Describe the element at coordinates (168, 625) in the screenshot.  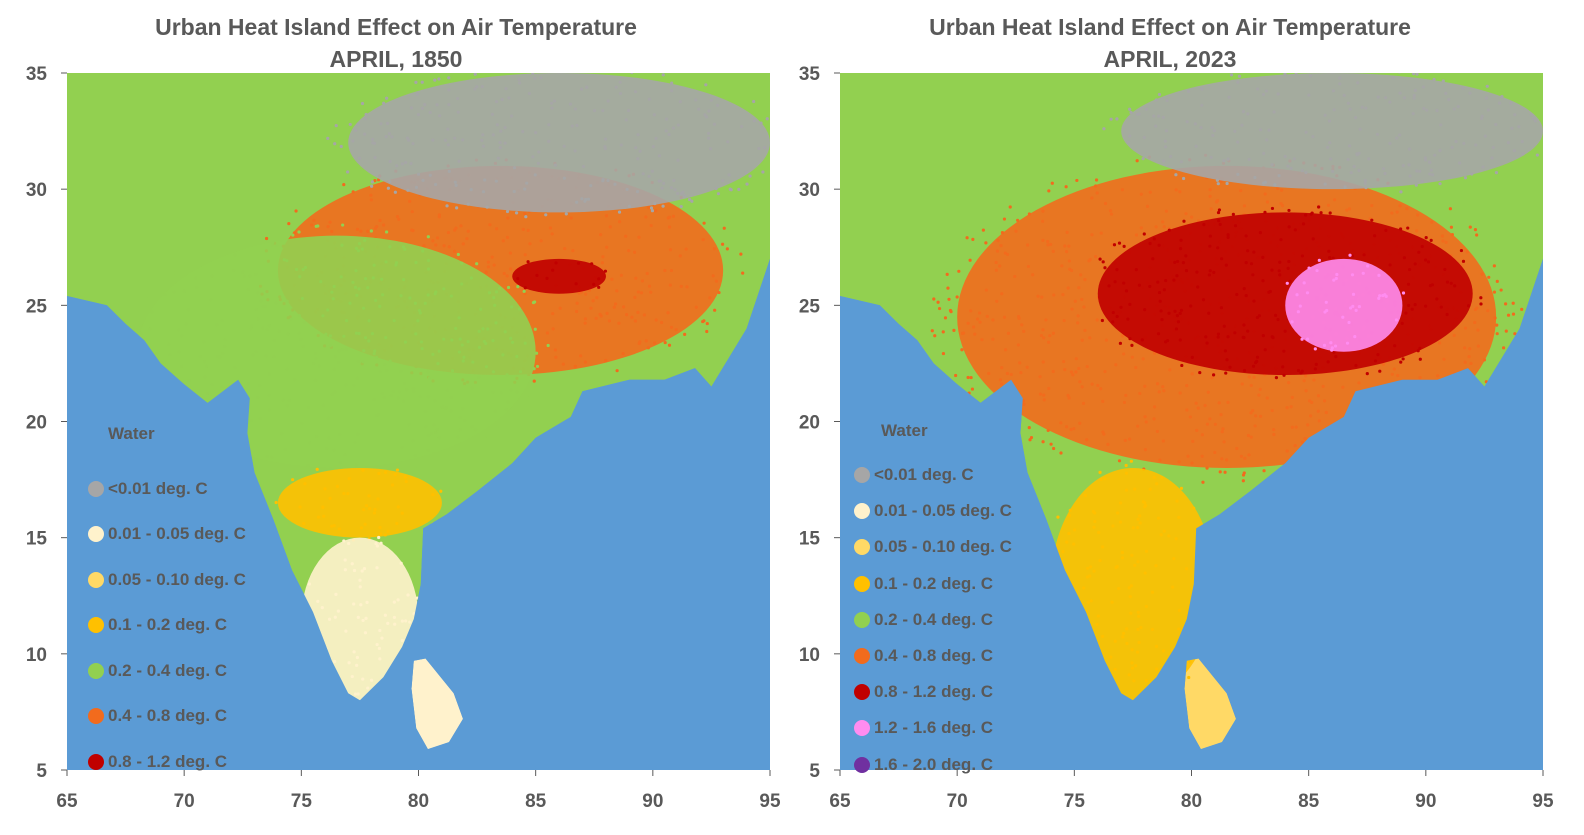
I see `legend-label: 0.1 - 0.2 deg. C` at that location.